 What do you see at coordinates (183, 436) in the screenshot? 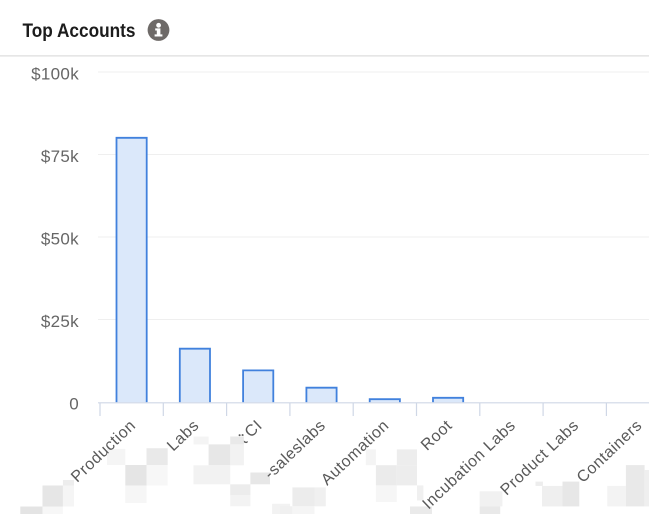
I see `svg-text: Labs` at bounding box center [183, 436].